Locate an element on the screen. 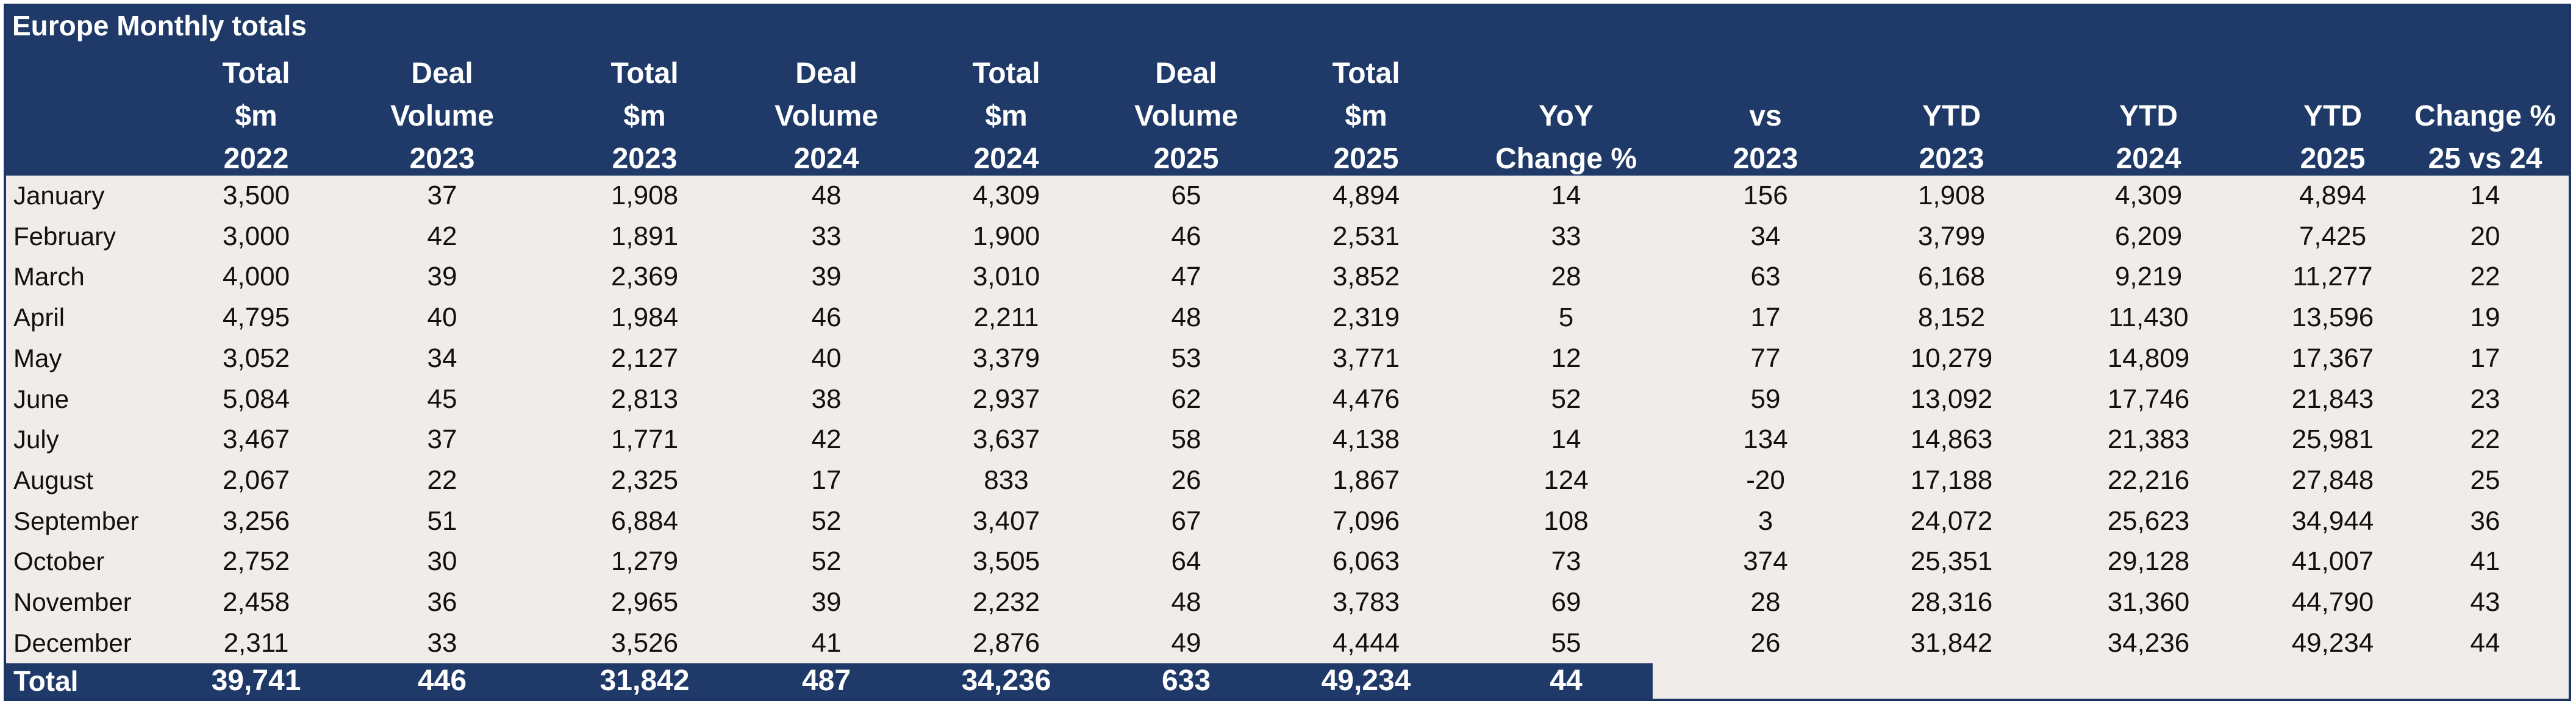  table-cell: 2,752 is located at coordinates (256, 561).